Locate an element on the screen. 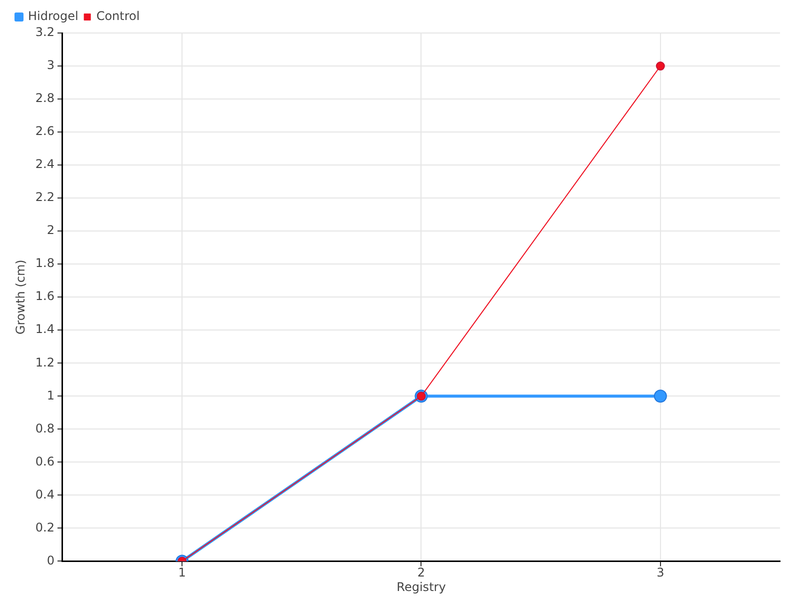  y-tick-label: 1.8 is located at coordinates (44, 263).